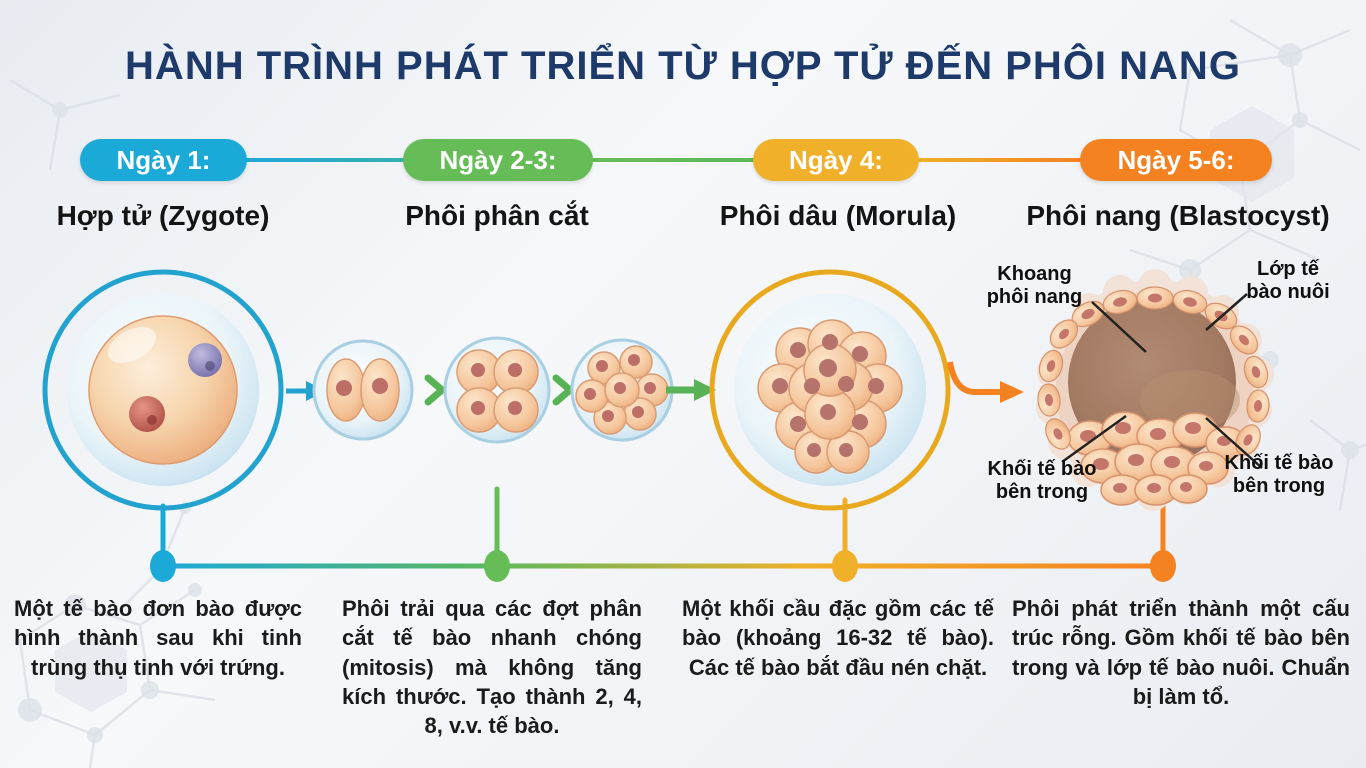  Describe the element at coordinates (838, 215) in the screenshot. I see `stage-name-morula: Phôi dâu (Morula)` at that location.